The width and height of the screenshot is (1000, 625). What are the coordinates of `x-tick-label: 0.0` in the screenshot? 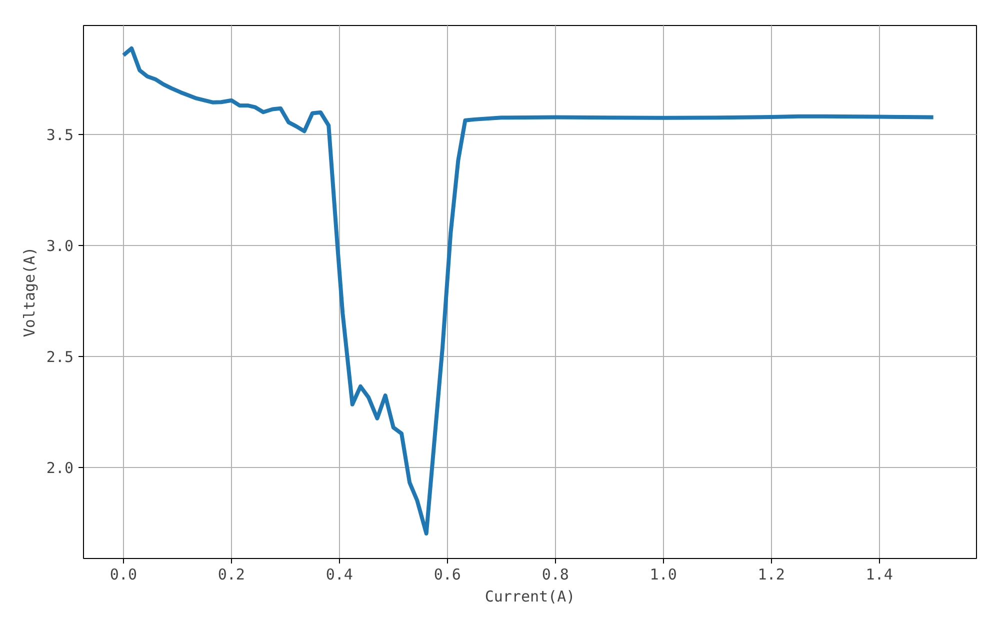 It's located at (123, 575).